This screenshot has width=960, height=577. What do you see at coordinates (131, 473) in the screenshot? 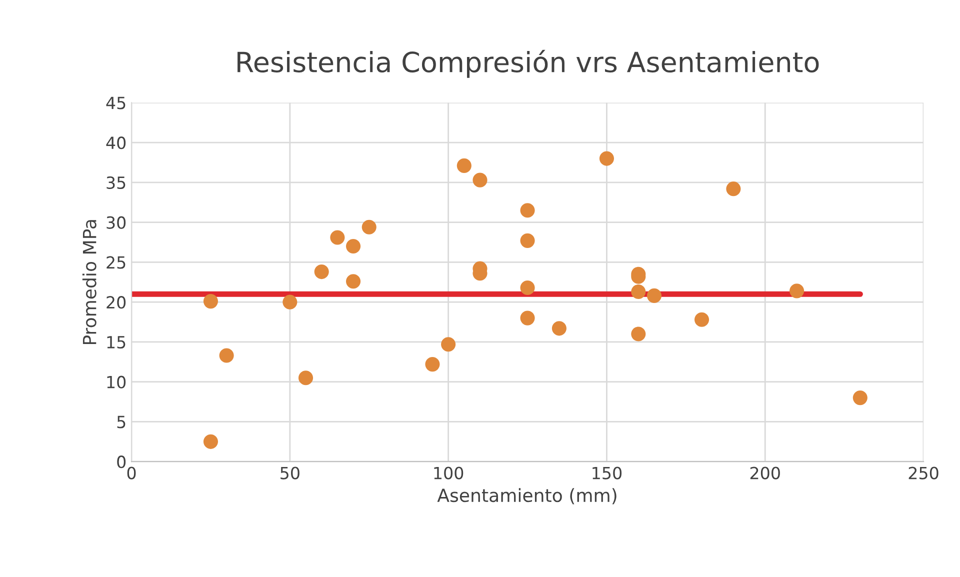
I see `x-tick-label: 0` at bounding box center [131, 473].